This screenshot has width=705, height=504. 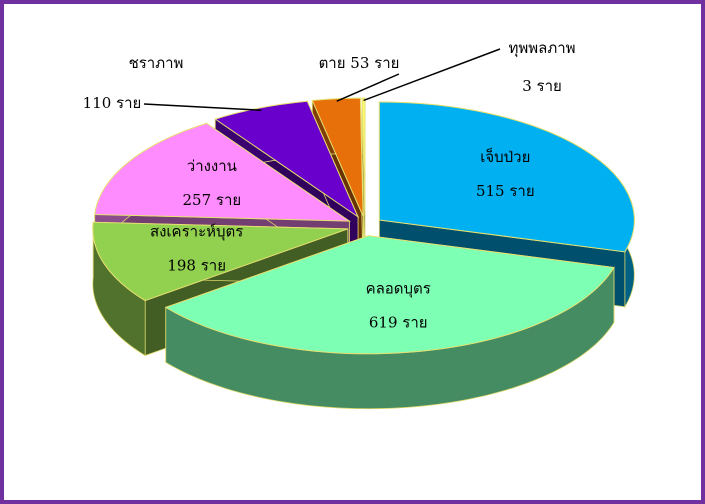 What do you see at coordinates (212, 200) in the screenshot?
I see `value-label: 257 ราย` at bounding box center [212, 200].